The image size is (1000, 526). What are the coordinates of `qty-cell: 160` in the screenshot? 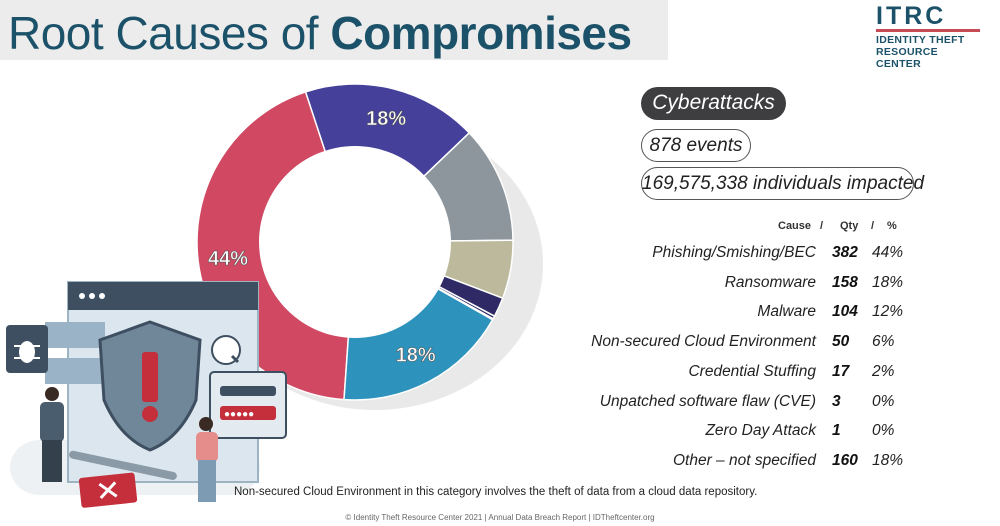 It's located at (845, 460).